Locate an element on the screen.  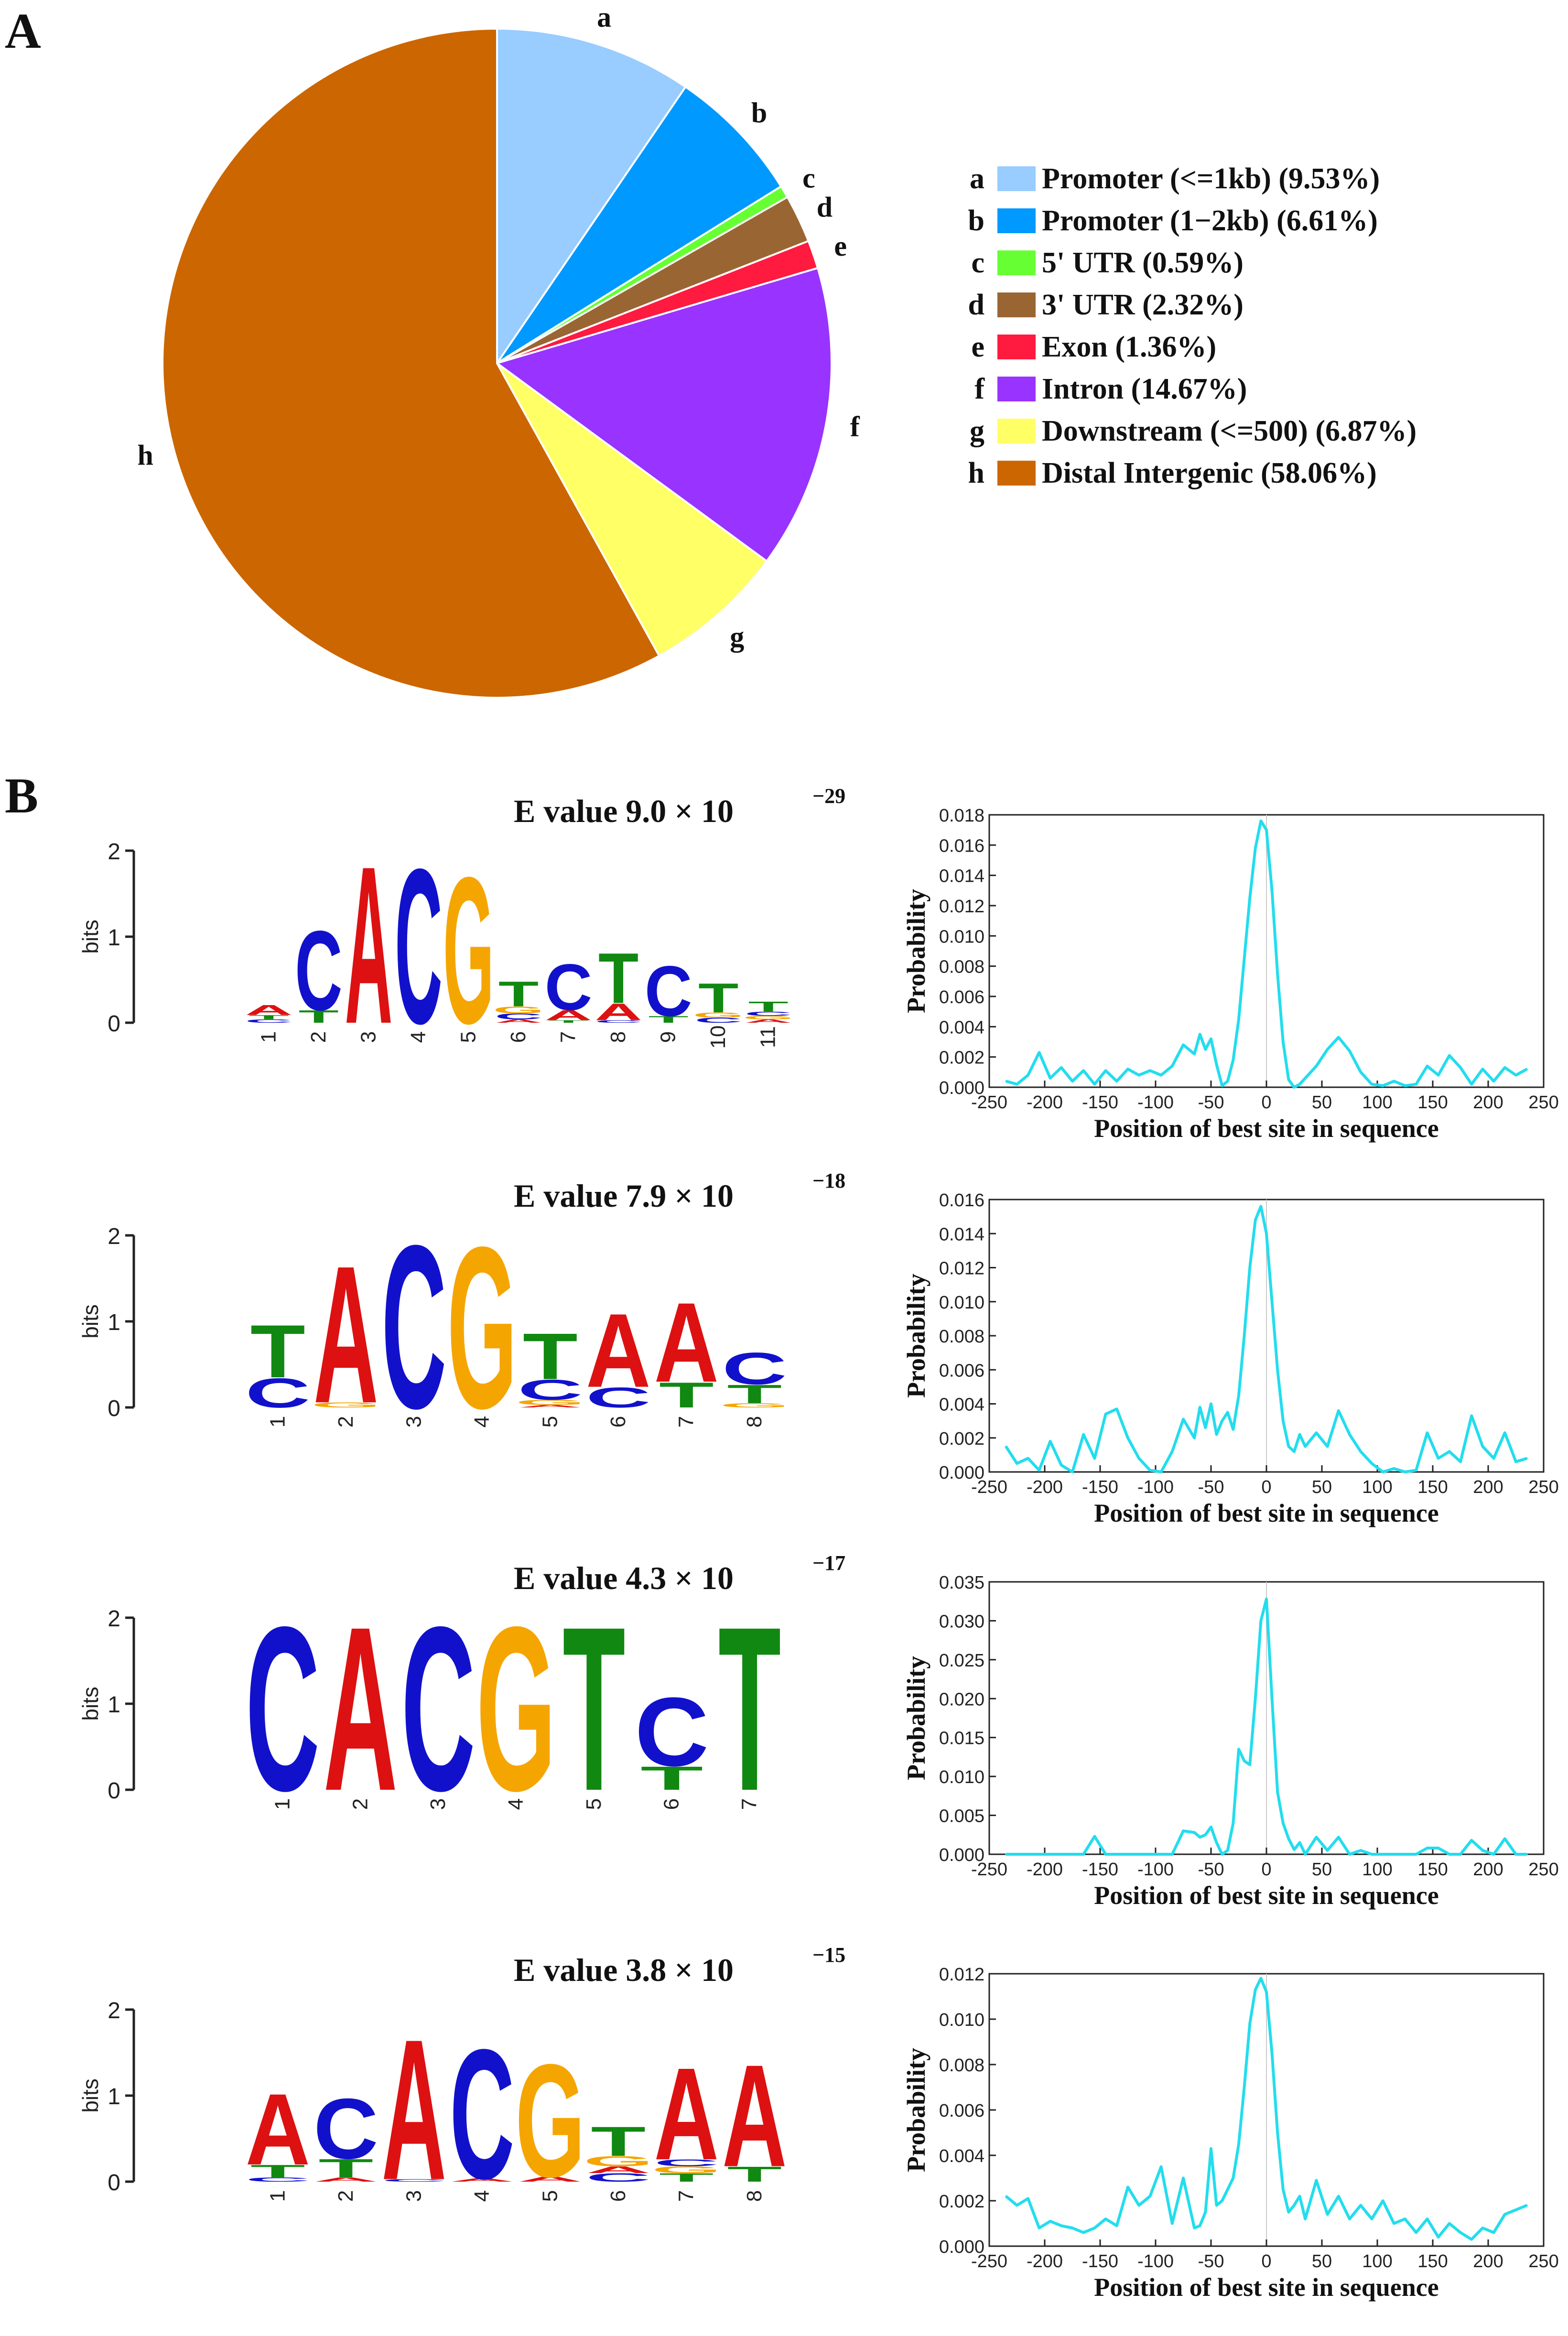
y-axis-label: Probability is located at coordinates (916, 951).